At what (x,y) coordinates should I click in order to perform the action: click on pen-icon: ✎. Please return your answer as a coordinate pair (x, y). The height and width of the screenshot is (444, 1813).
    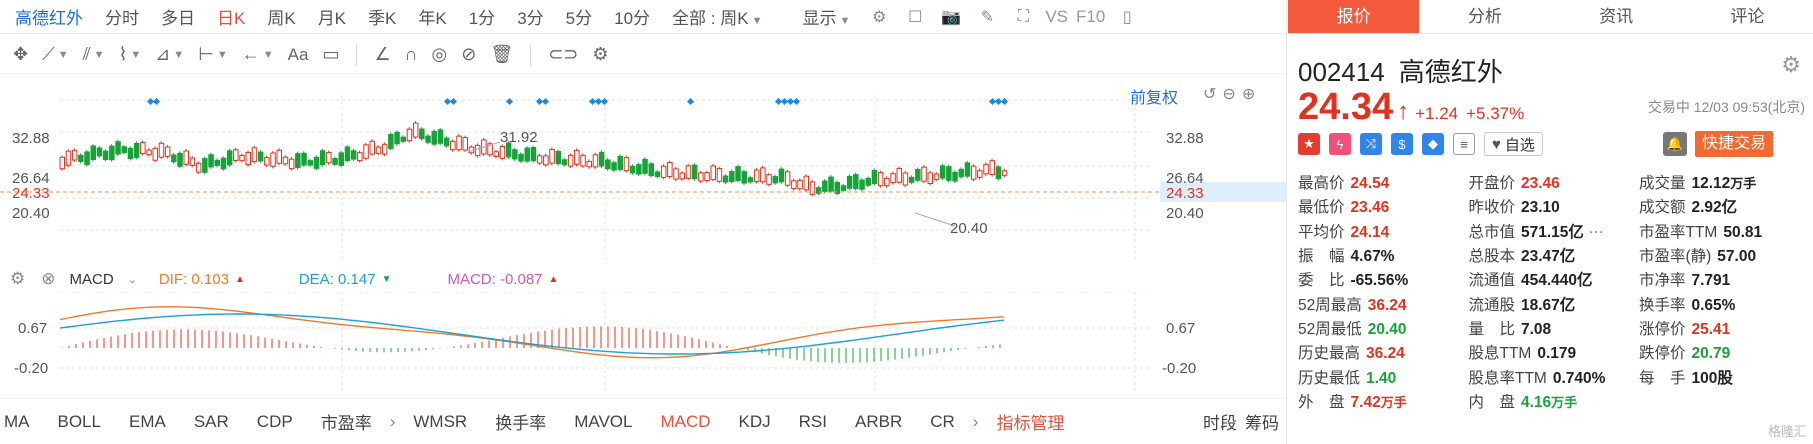
    Looking at the image, I should click on (987, 17).